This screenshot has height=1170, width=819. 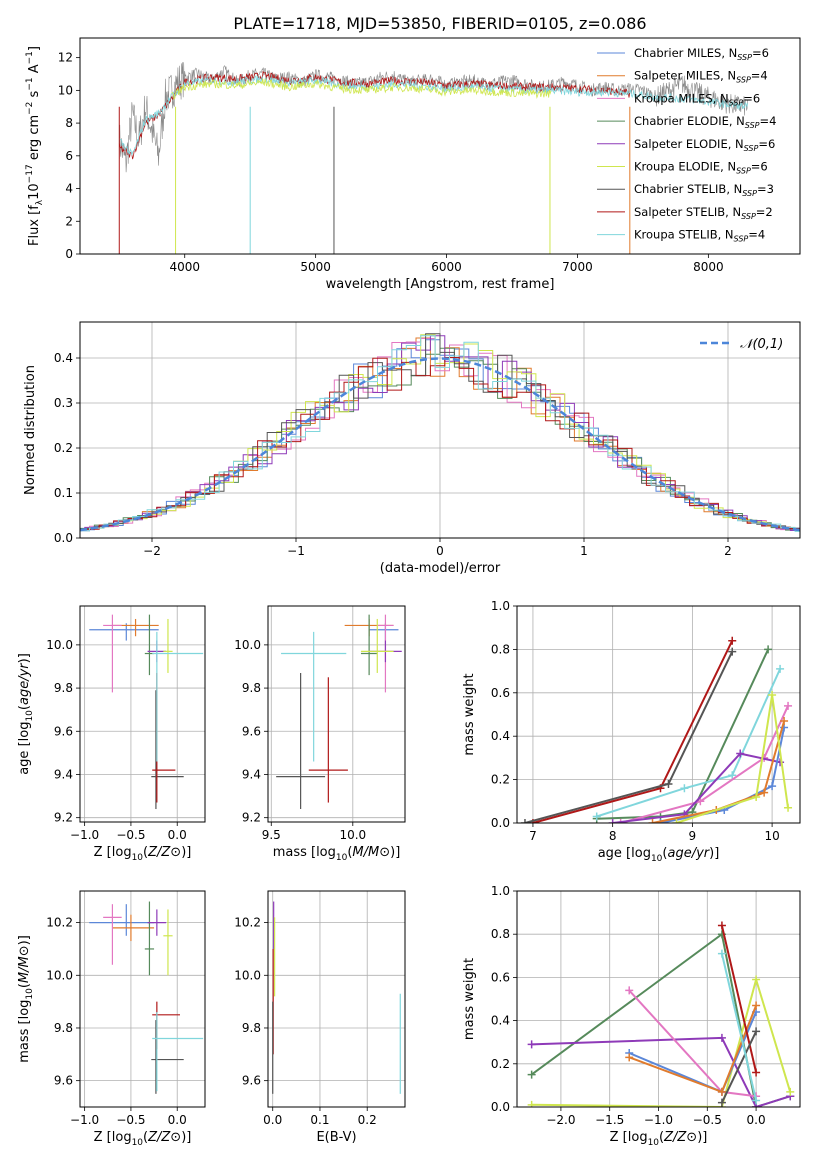 I want to click on mass-vs-z-xlabel: Z [log10(Z/Z⊙)], so click(x=143, y=1139).